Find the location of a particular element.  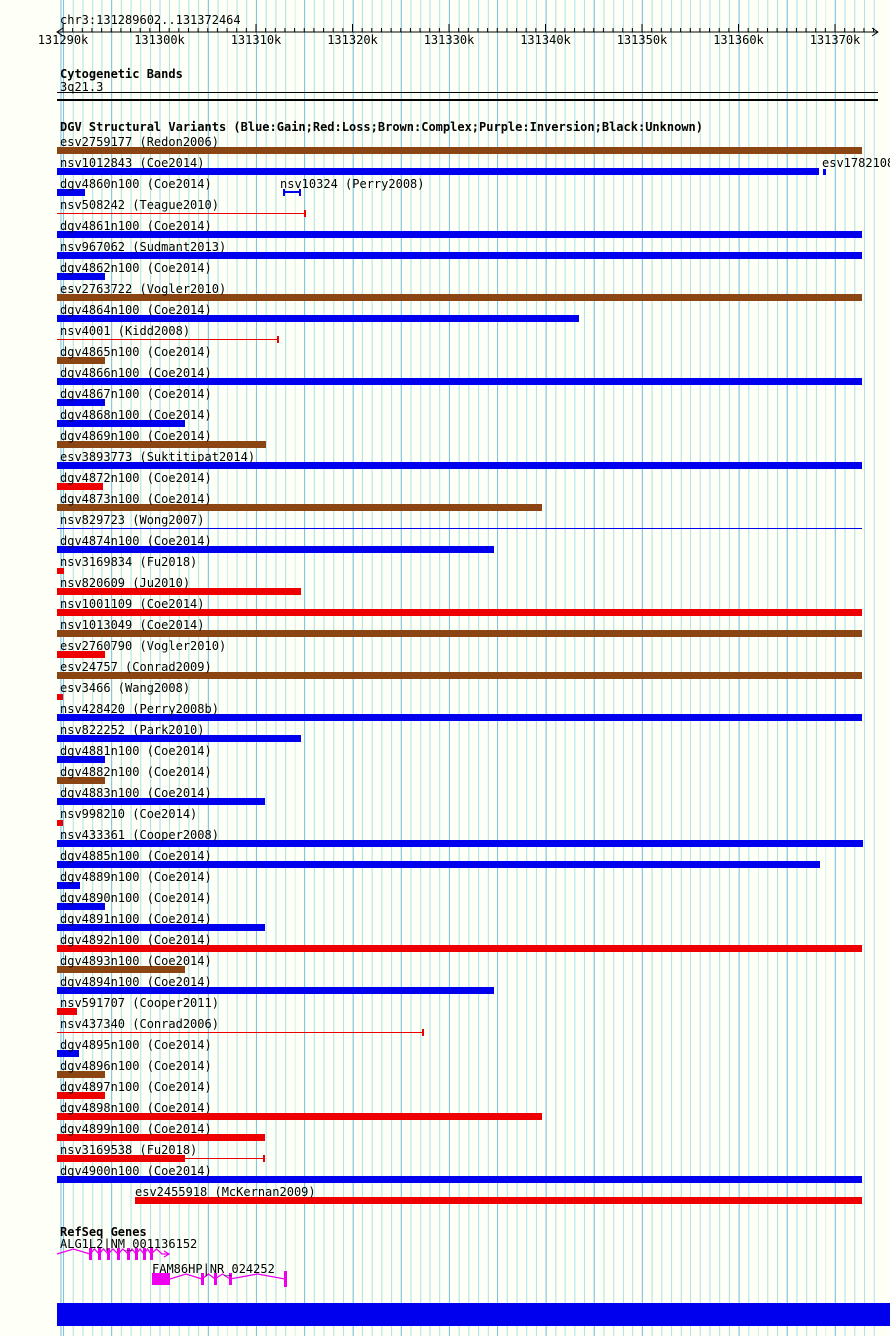

variant-label: dgv4868n100 (Coe2014) is located at coordinates (136, 415).